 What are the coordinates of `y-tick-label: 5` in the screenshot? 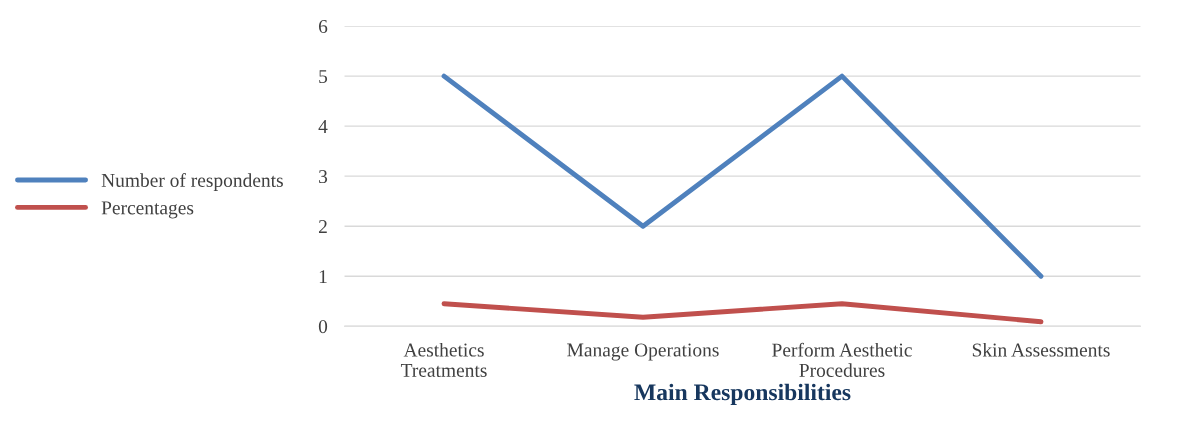 It's located at (323, 77).